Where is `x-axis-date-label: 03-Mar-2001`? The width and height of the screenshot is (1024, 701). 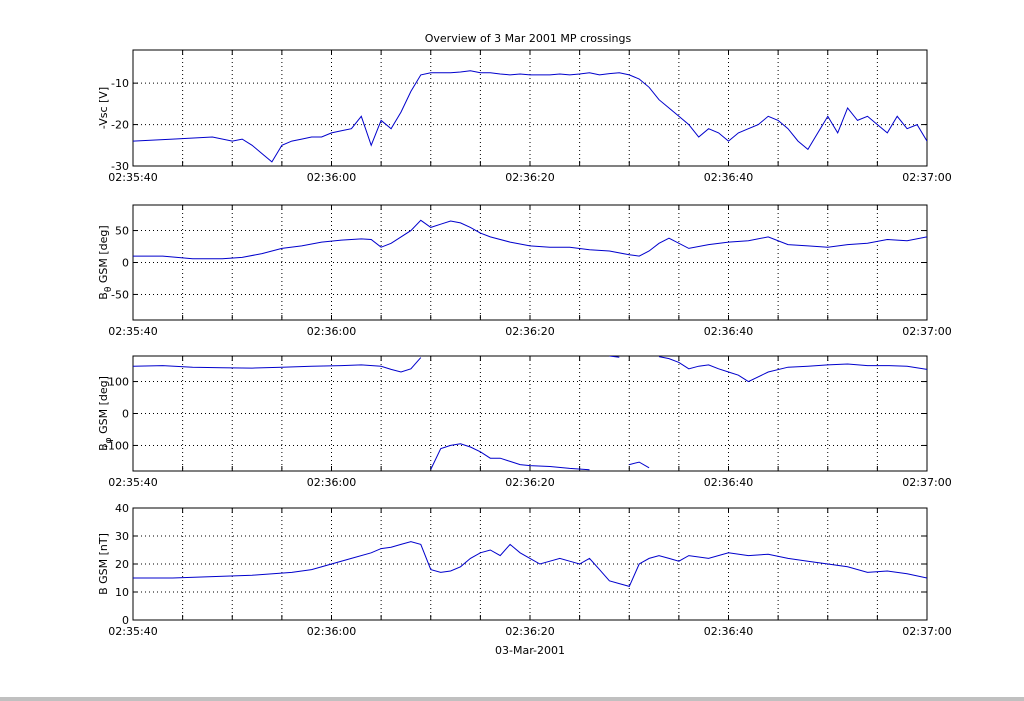 x-axis-date-label: 03-Mar-2001 is located at coordinates (530, 650).